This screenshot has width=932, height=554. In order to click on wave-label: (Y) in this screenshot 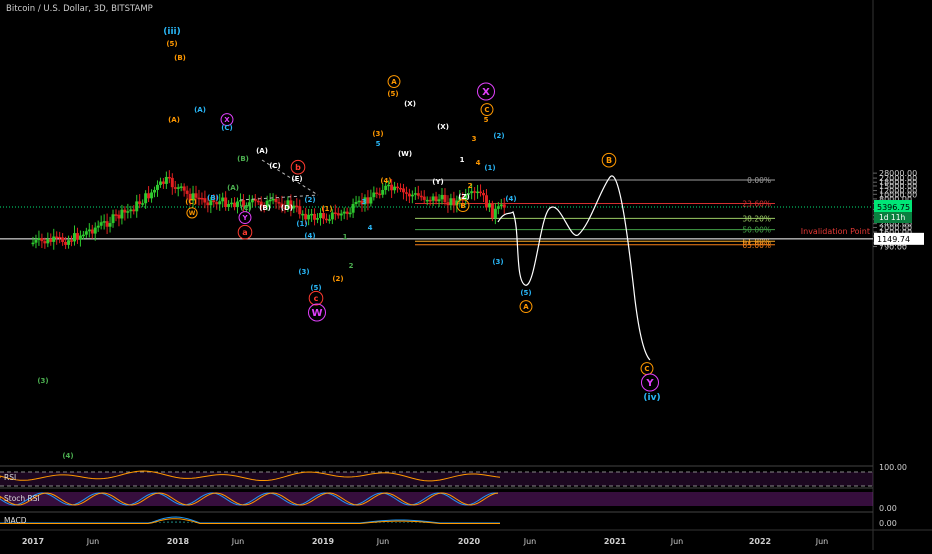, I will do `click(437, 182)`.